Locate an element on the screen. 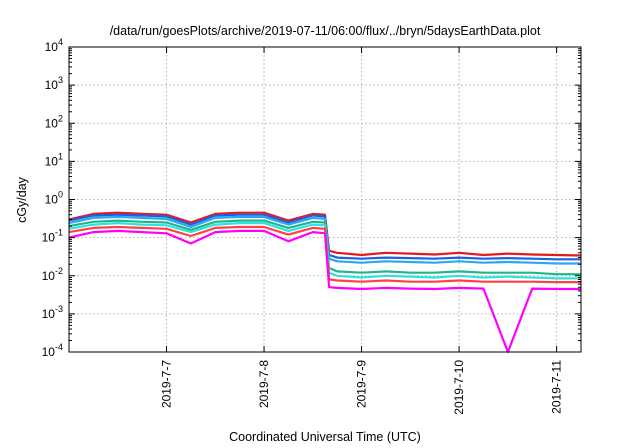  y-tick-label: 10⁻¹ is located at coordinates (52, 236).